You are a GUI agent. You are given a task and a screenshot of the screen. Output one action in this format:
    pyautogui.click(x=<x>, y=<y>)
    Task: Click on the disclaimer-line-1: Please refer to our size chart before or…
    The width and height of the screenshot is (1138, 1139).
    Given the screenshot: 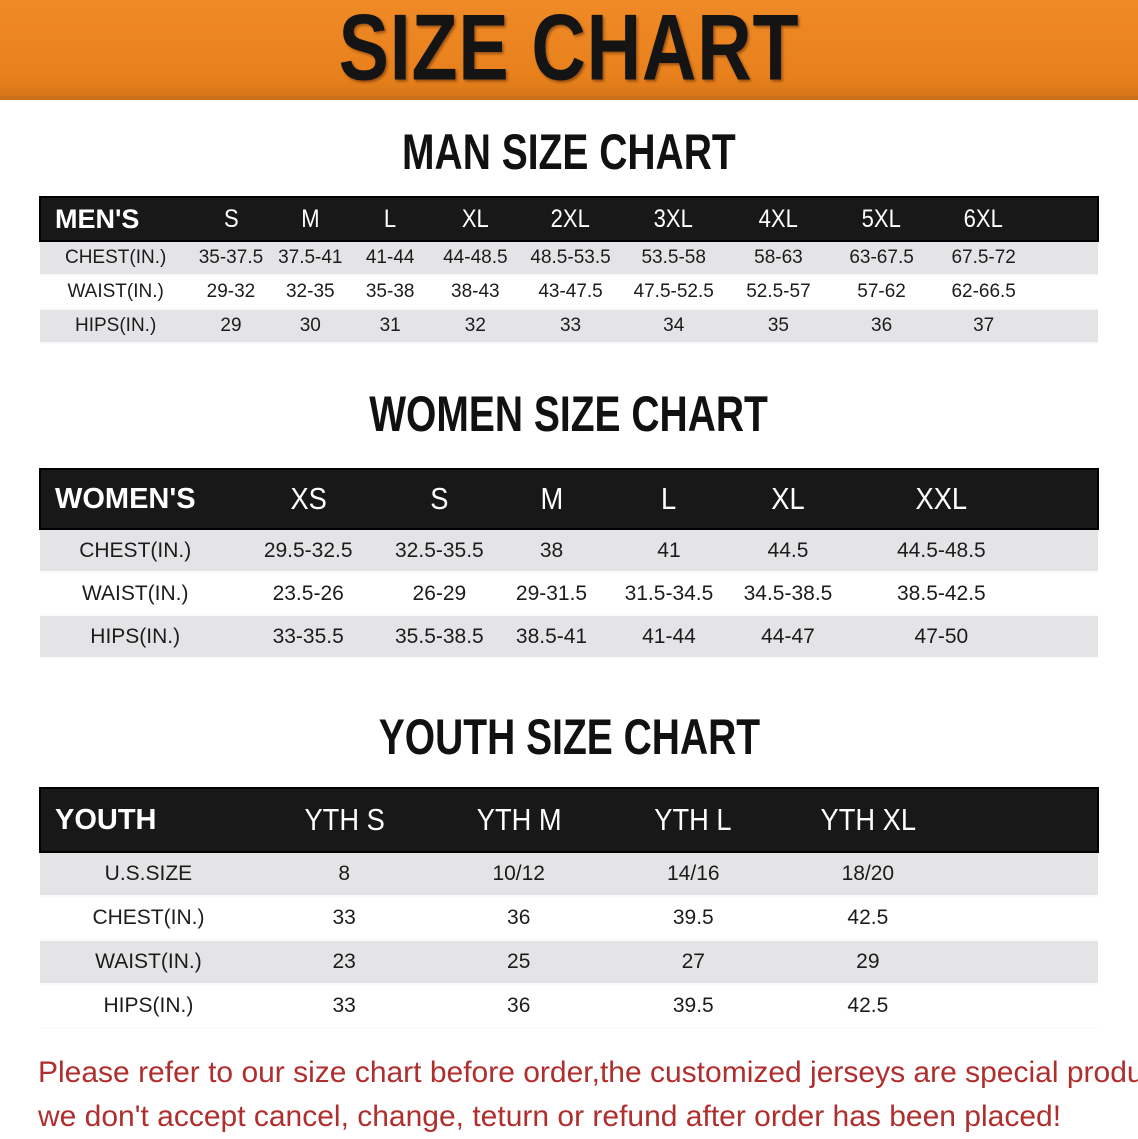 What is the action you would take?
    pyautogui.click(x=588, y=1072)
    